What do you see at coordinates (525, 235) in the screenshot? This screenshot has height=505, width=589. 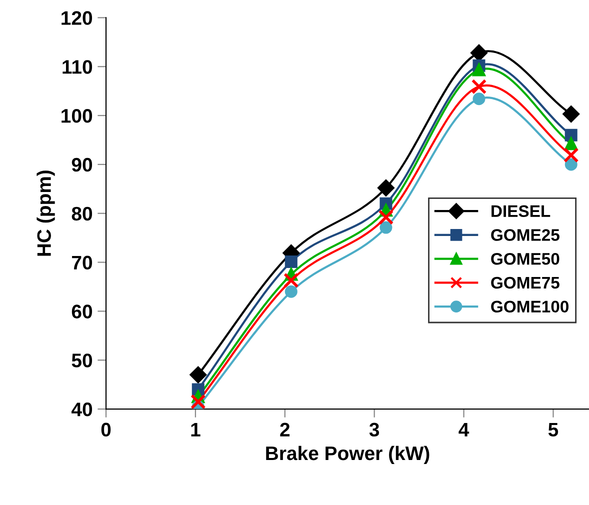 I see `legend-label: GOME25` at bounding box center [525, 235].